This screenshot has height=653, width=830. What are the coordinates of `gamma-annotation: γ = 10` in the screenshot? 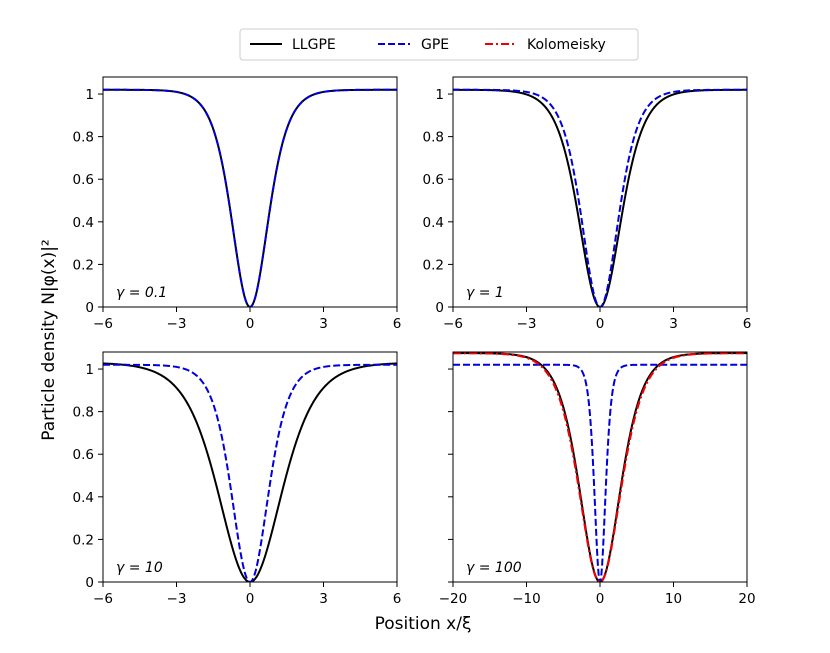 It's located at (139, 568).